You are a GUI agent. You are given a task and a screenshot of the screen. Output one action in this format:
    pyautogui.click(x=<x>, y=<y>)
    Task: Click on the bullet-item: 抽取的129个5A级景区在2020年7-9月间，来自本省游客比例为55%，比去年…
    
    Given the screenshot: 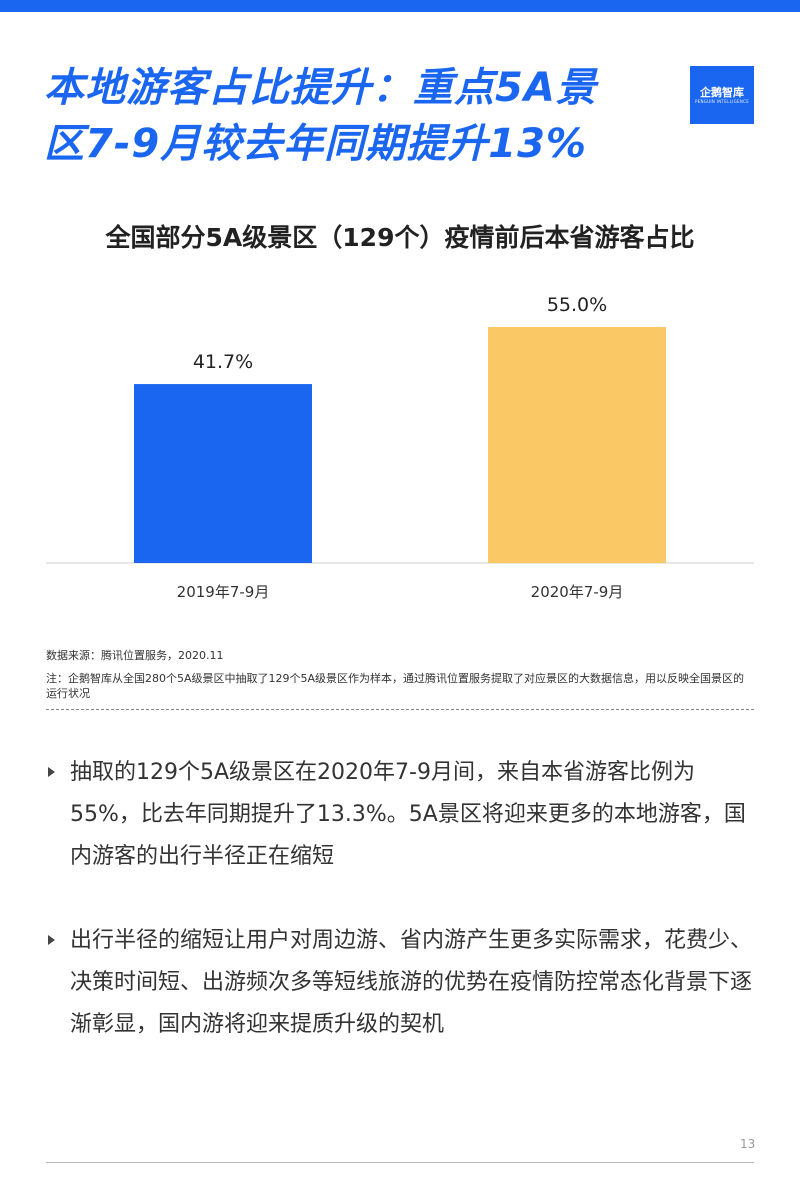 What is the action you would take?
    pyautogui.click(x=402, y=815)
    